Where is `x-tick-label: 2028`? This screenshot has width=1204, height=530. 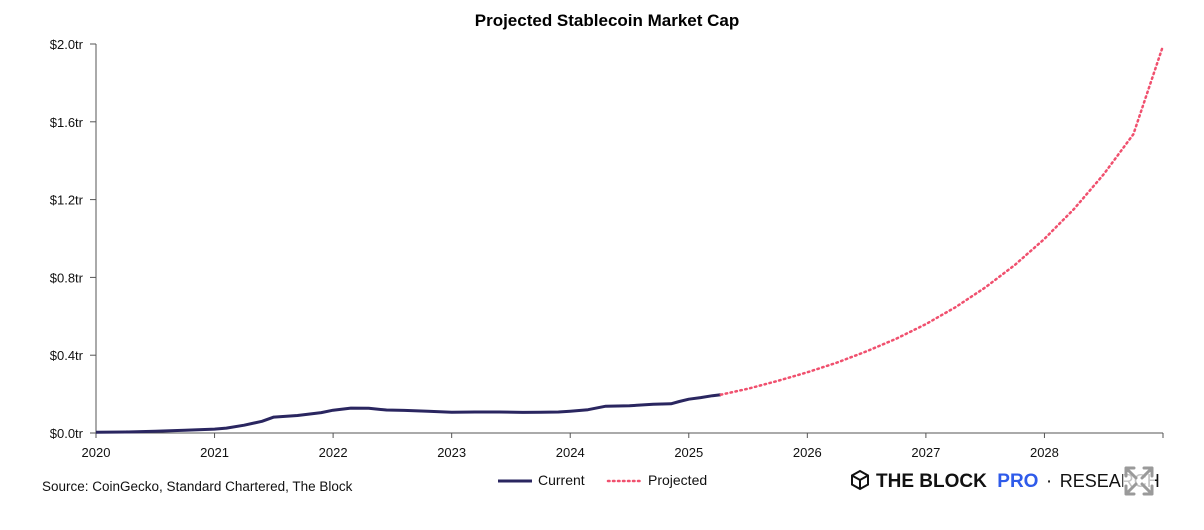 x-tick-label: 2028 is located at coordinates (1044, 452).